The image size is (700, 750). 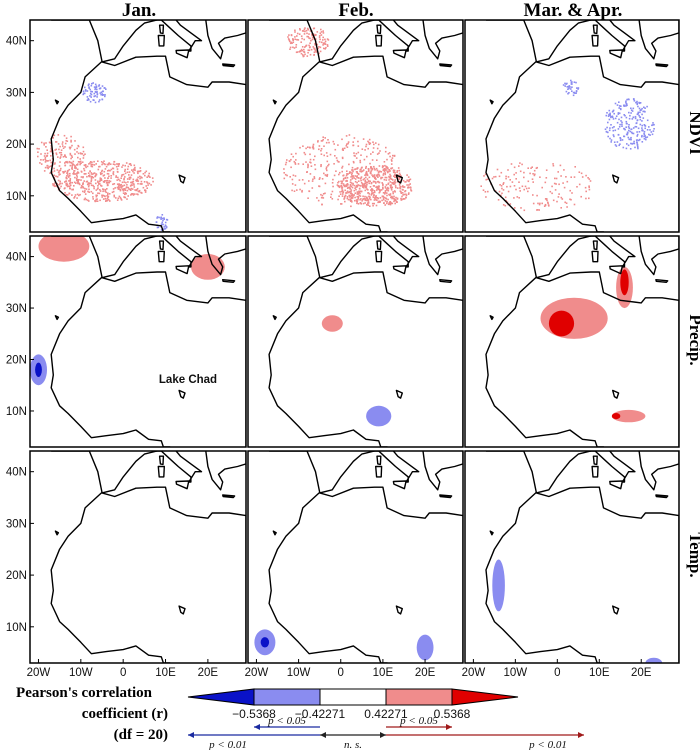 What do you see at coordinates (572, 126) in the screenshot?
I see `panel-border` at bounding box center [572, 126].